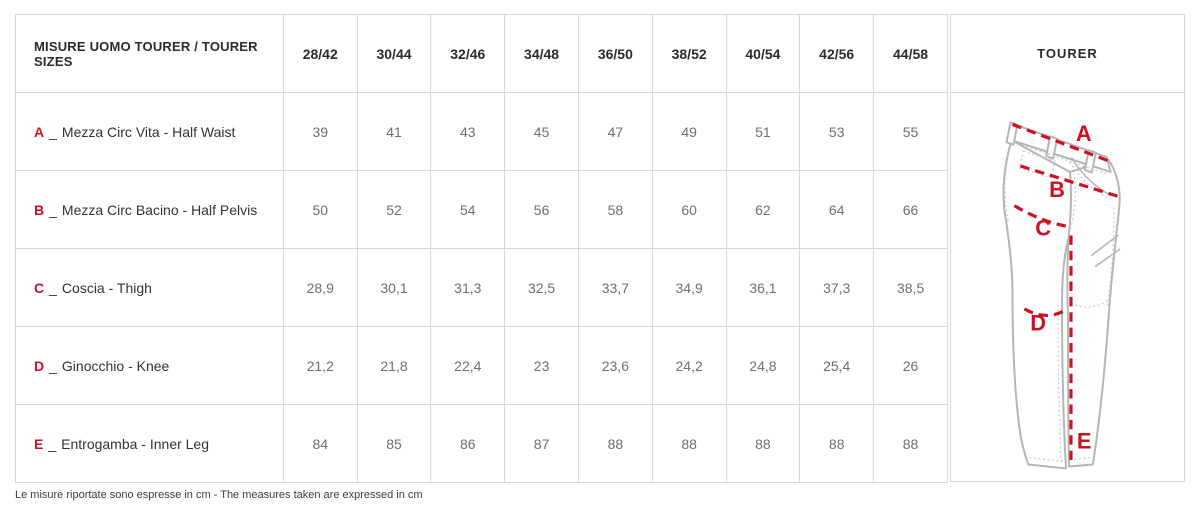 The image size is (1200, 525). Describe the element at coordinates (541, 443) in the screenshot. I see `measure-value: 87` at that location.